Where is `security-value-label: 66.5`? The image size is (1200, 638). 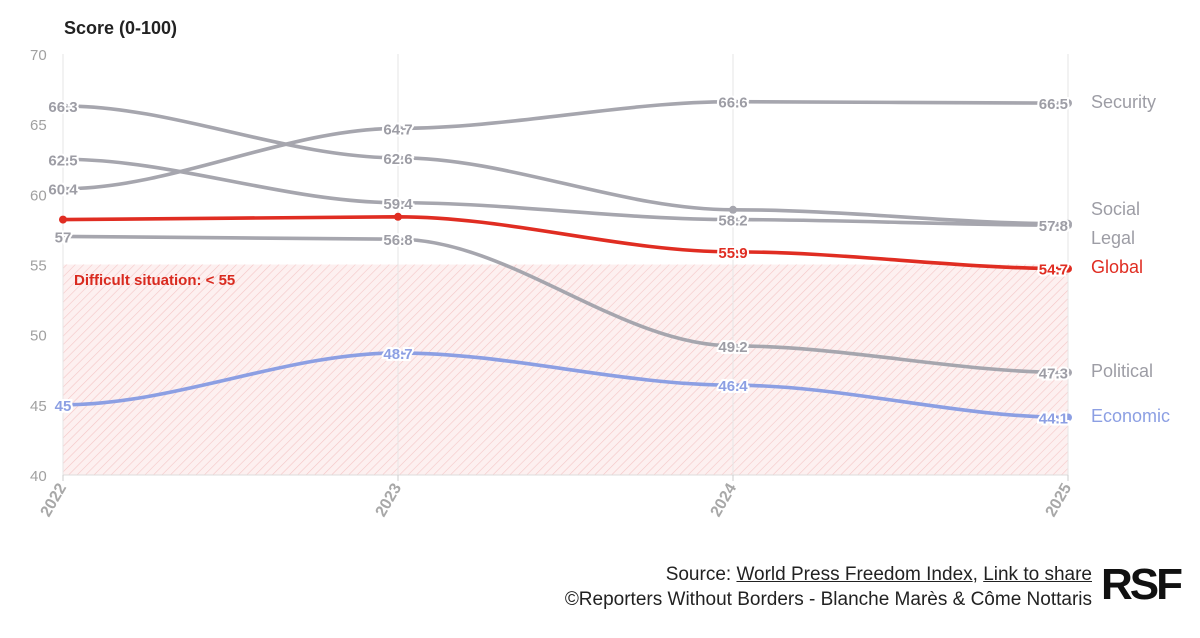
security-value-label: 66.5 is located at coordinates (1053, 104).